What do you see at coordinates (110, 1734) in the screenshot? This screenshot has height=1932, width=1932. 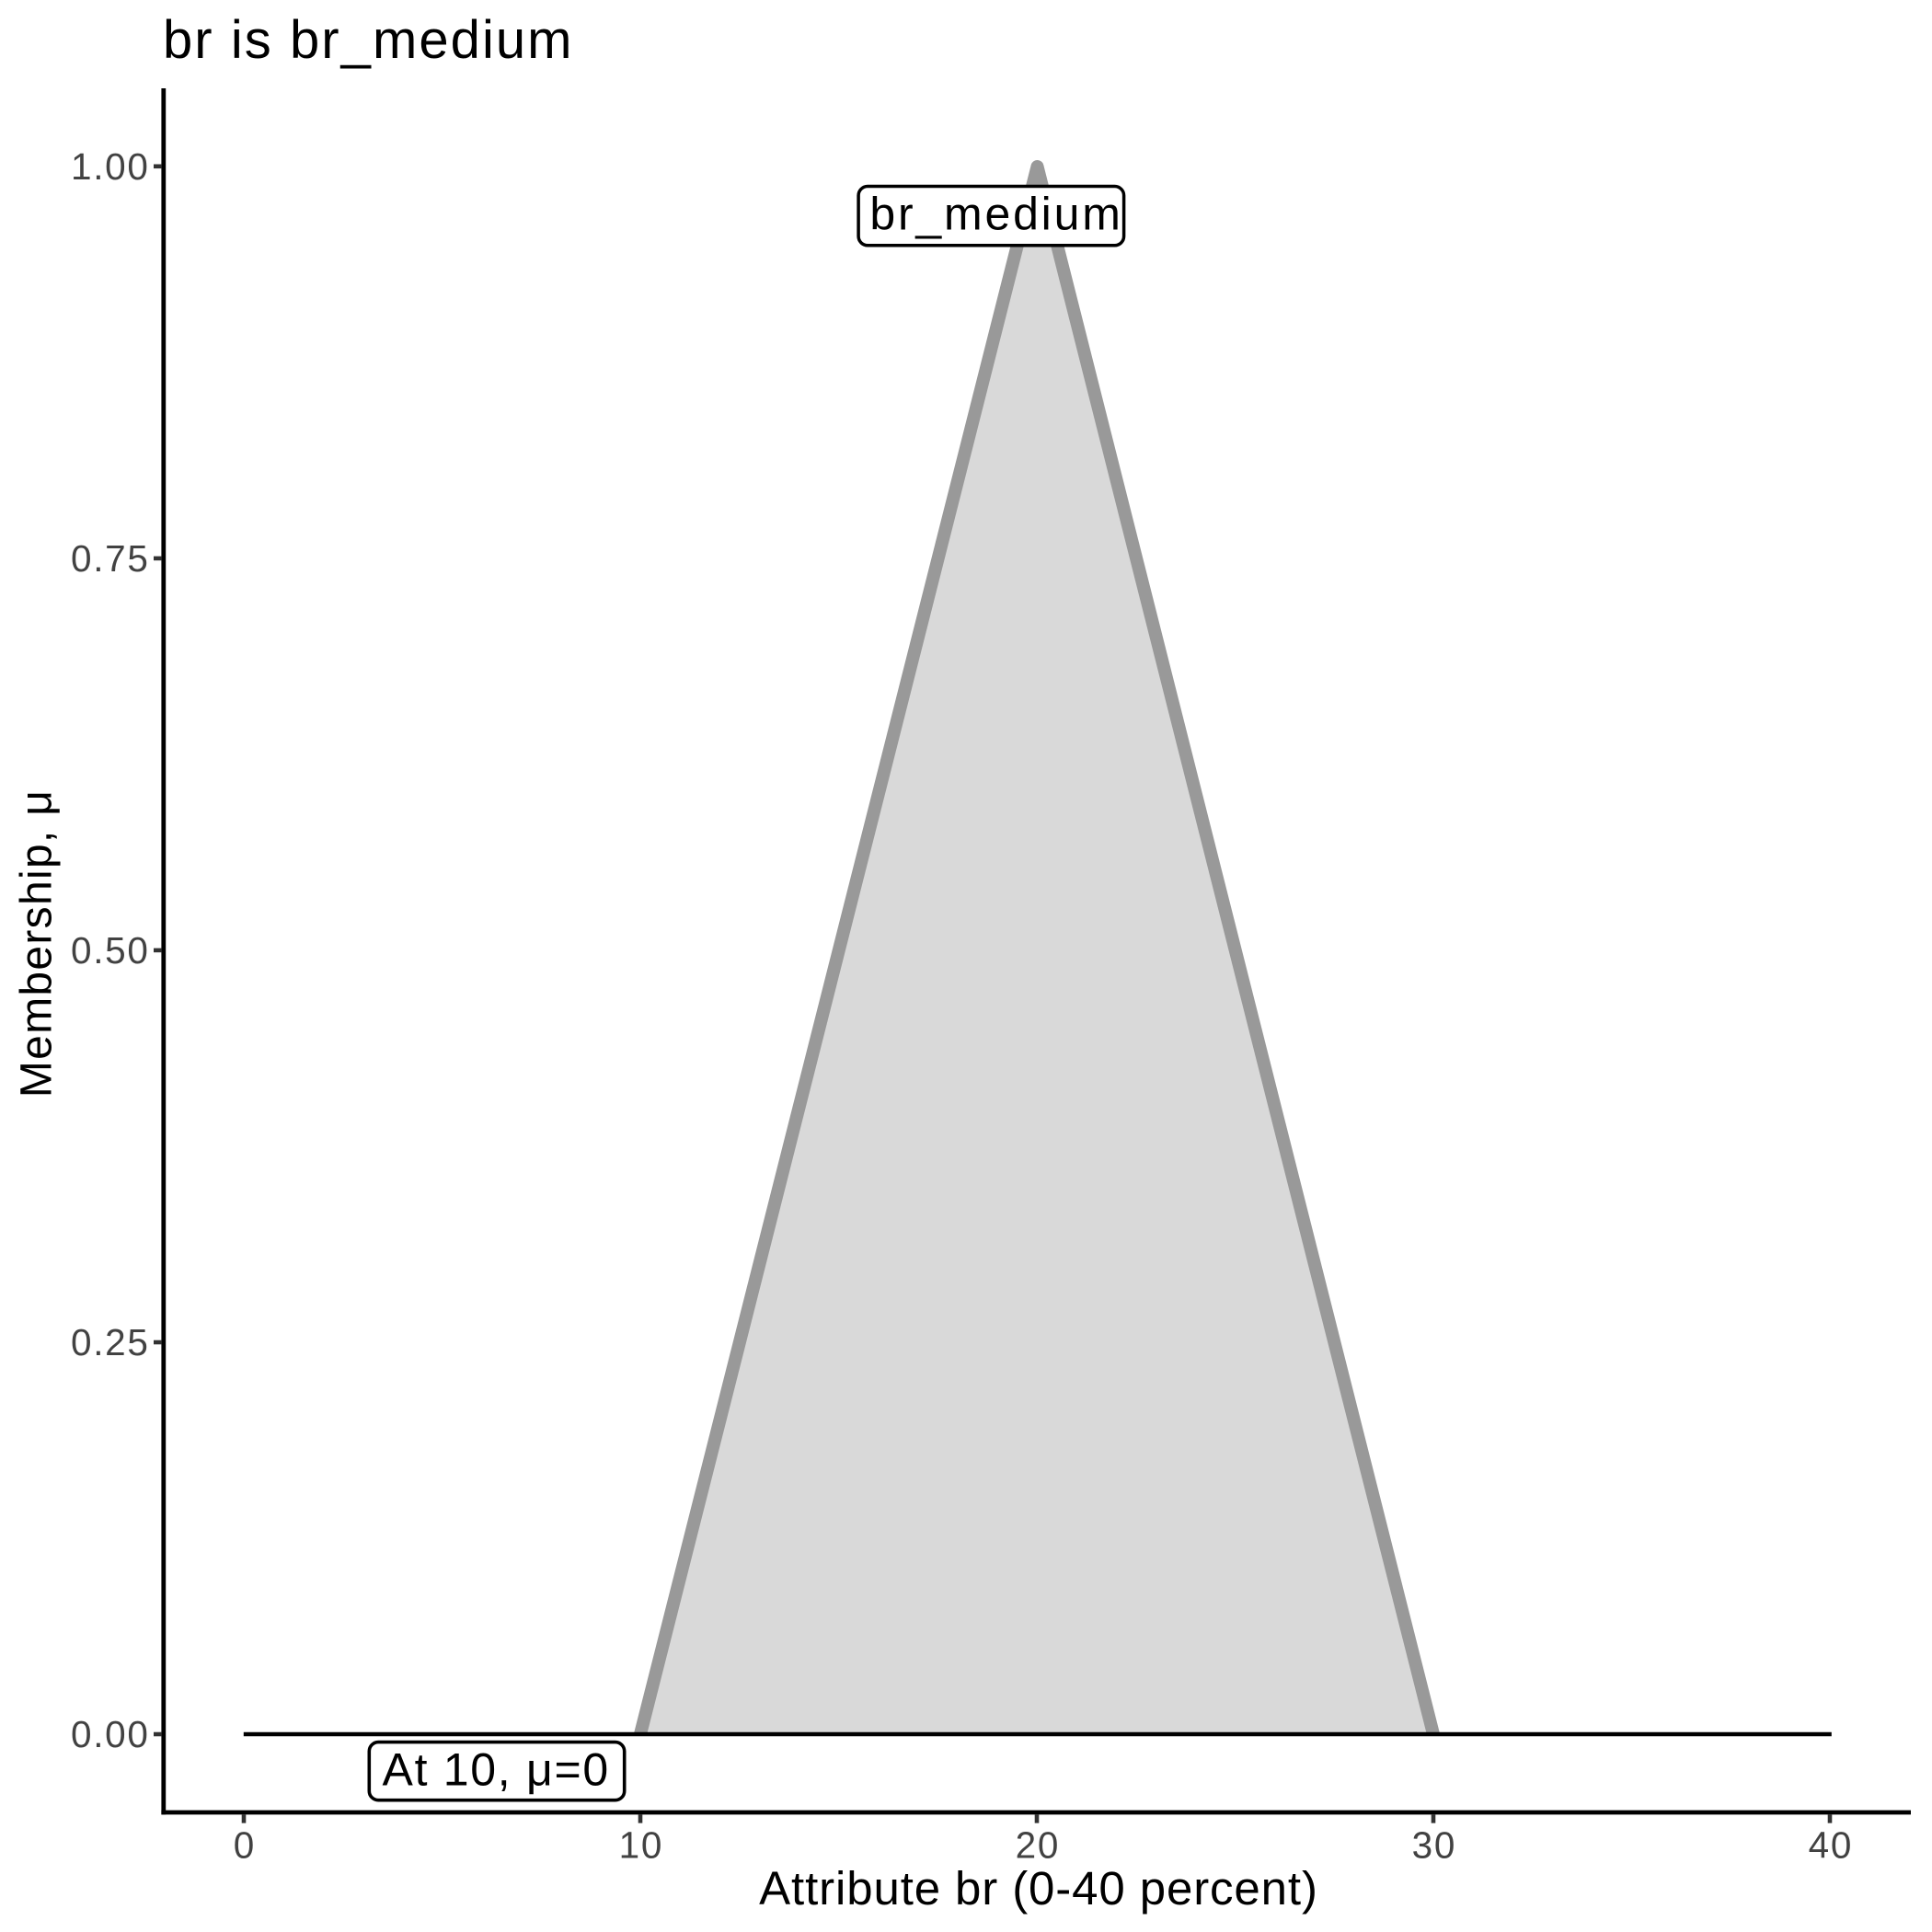 I see `svg-text: 0.00` at bounding box center [110, 1734].